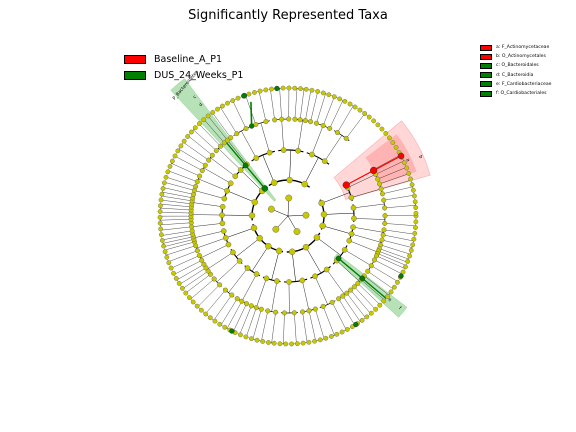 The width and height of the screenshot is (576, 432). I want to click on key-entry-e: e: F_Cardiobacteriaceae, so click(515, 84).